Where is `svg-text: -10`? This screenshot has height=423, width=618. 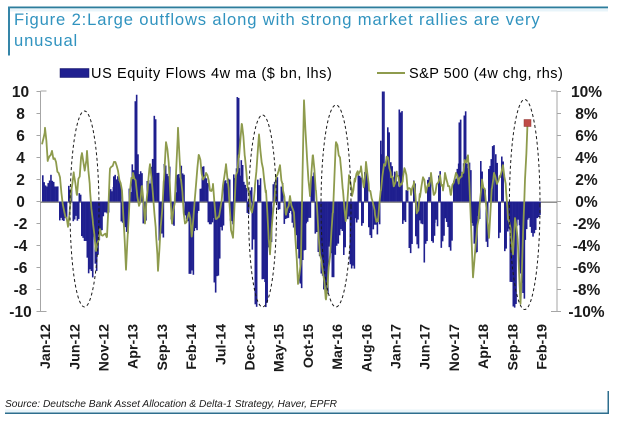
svg-text: -10 is located at coordinates (20, 312).